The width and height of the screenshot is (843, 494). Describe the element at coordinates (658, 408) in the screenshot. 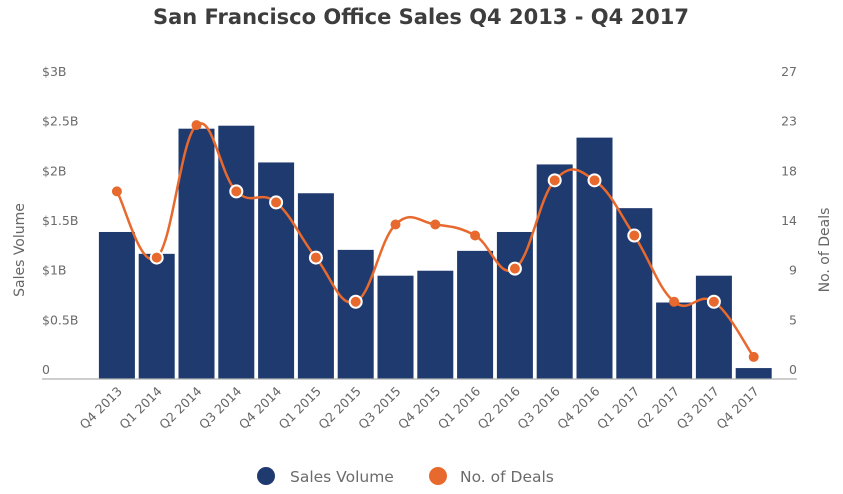

I see `x-tick-label: Q2 2017` at that location.